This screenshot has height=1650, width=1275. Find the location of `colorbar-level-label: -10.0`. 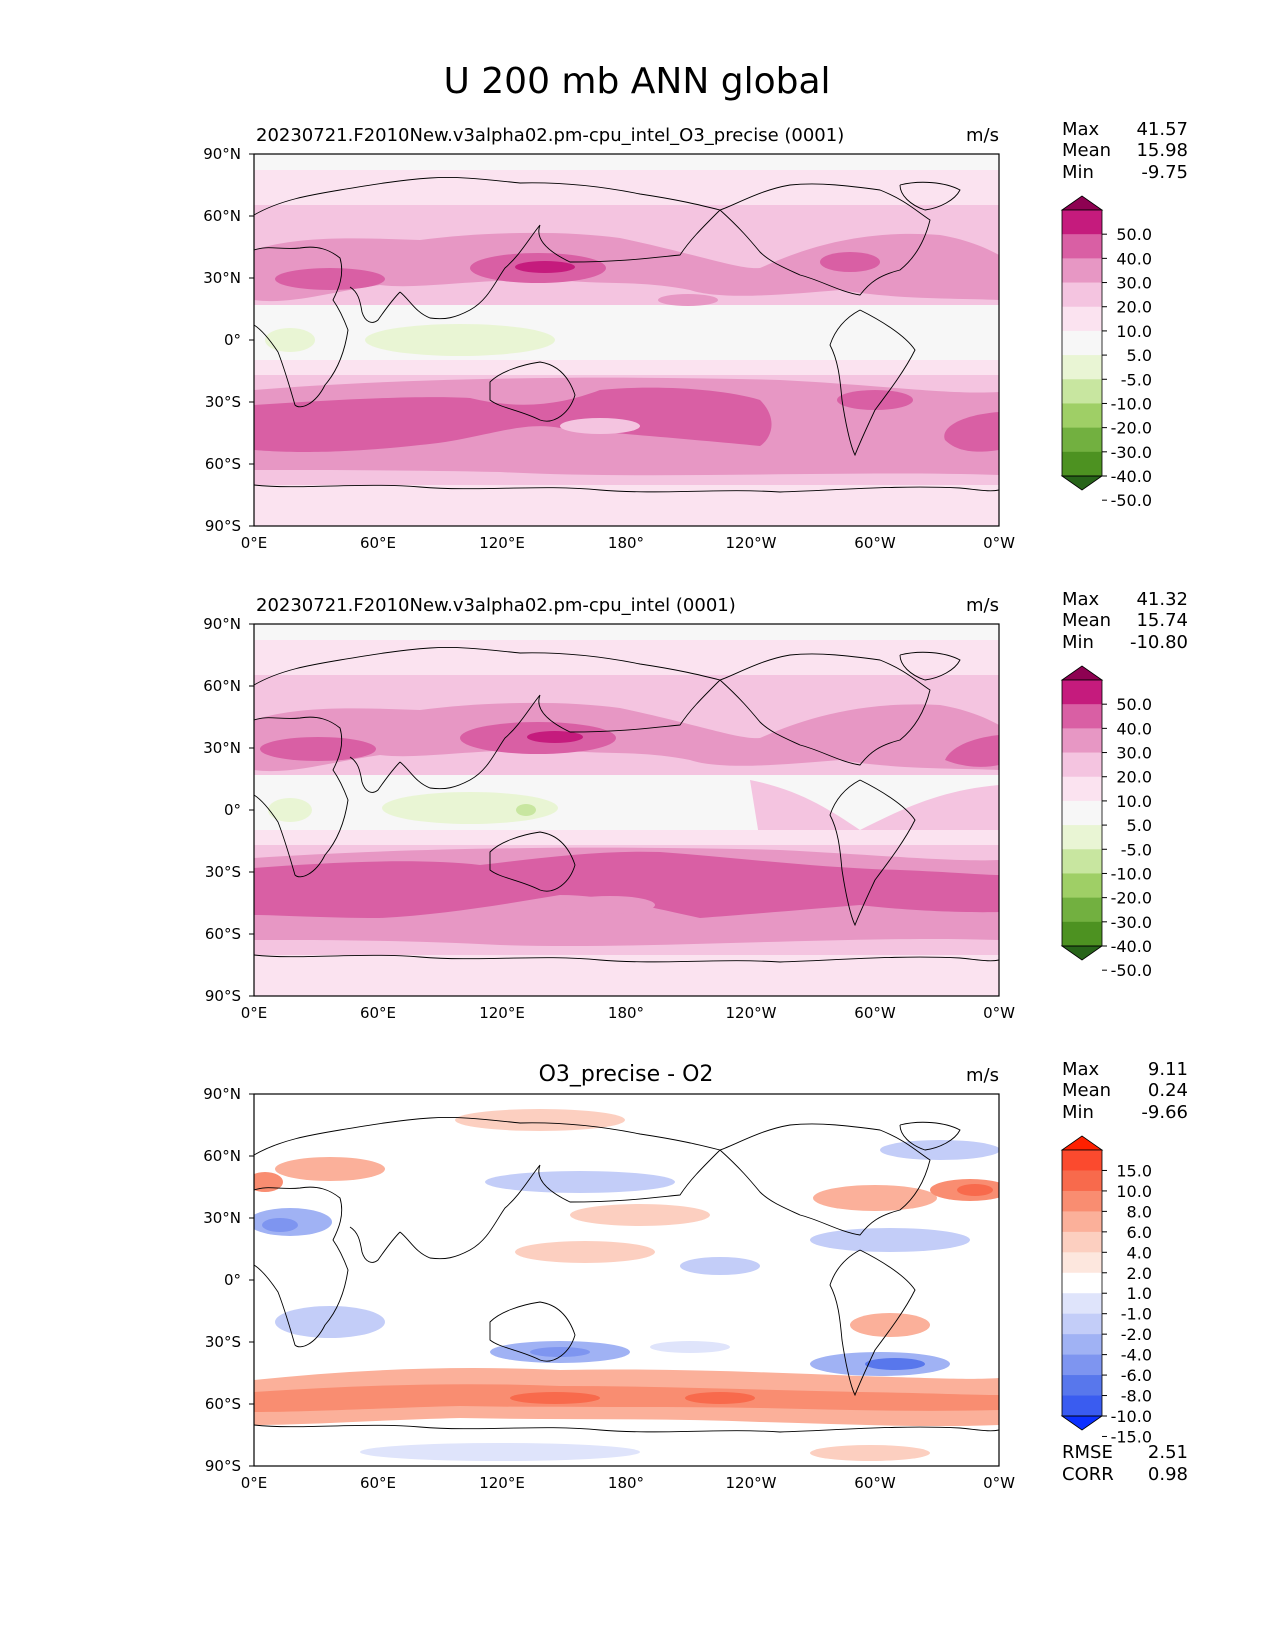

colorbar-level-label: -10.0 is located at coordinates (1131, 873).